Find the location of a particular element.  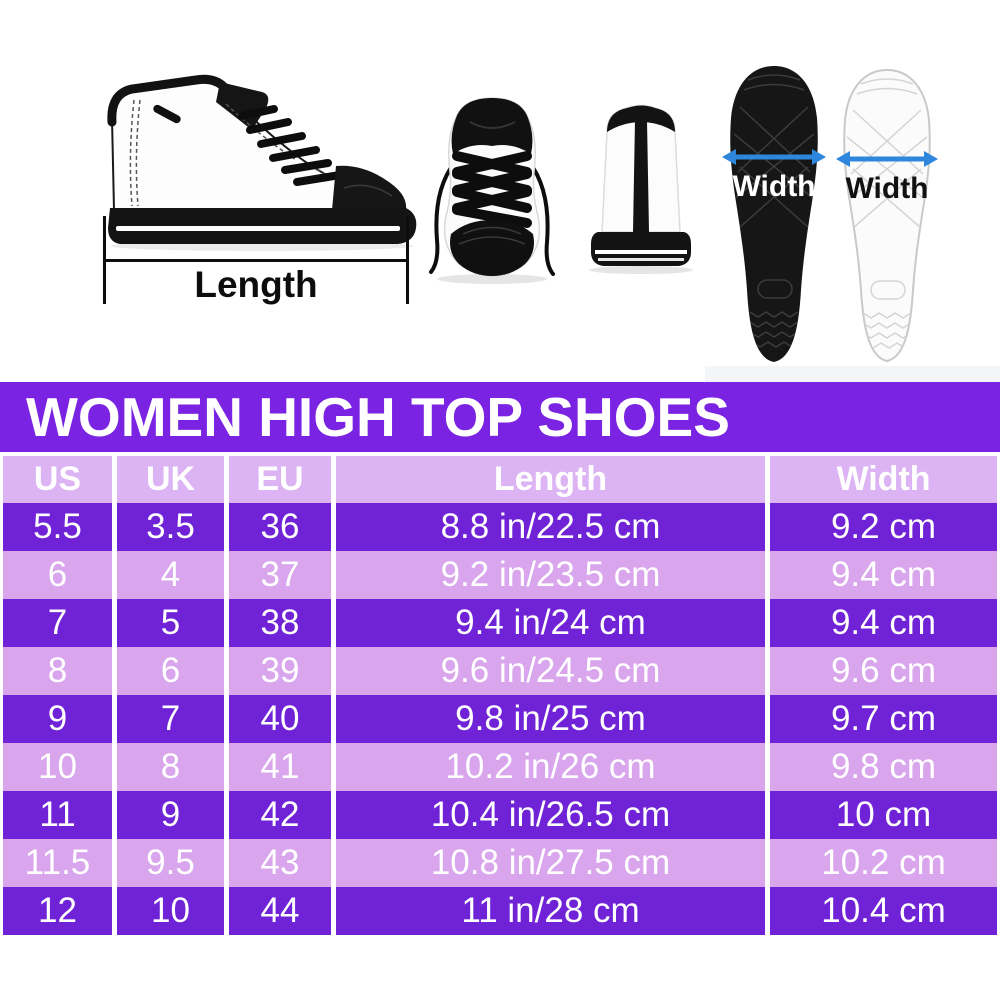

shoe-side-view-image is located at coordinates (262, 162).